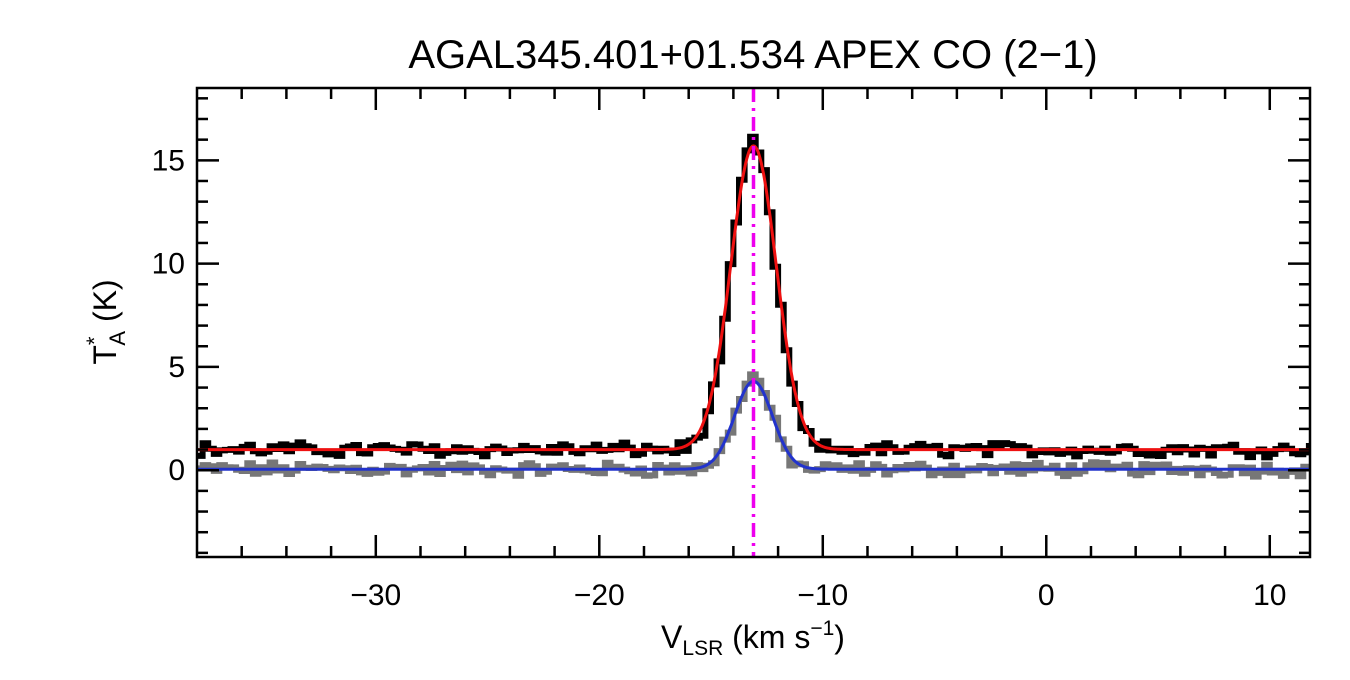 The height and width of the screenshot is (680, 1350). I want to click on chart-title: AGAL345.401+01.534 APEX CO (2−1), so click(752, 55).